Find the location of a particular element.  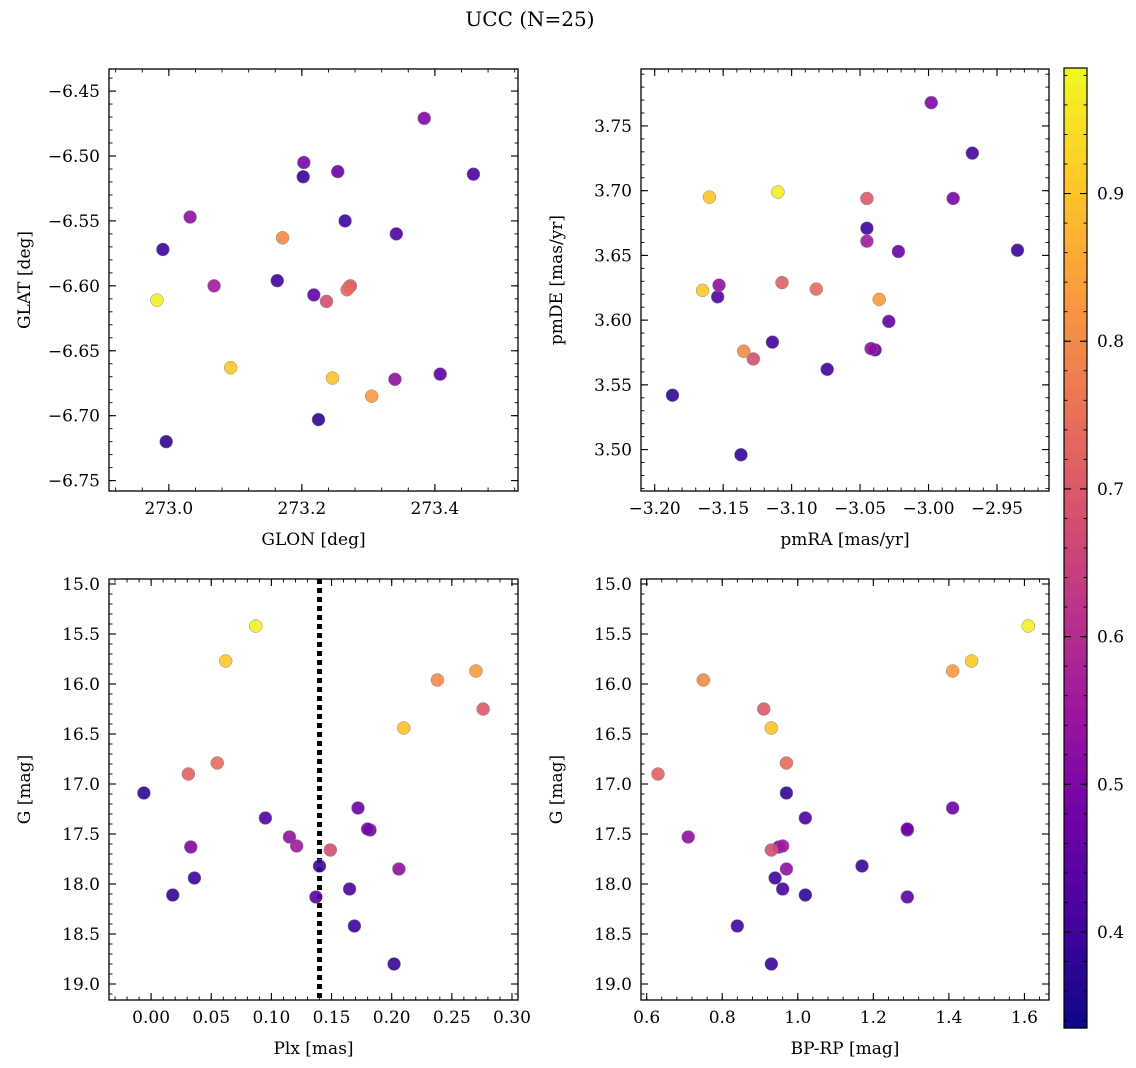

x-tick-label: 273.0 is located at coordinates (169, 509).